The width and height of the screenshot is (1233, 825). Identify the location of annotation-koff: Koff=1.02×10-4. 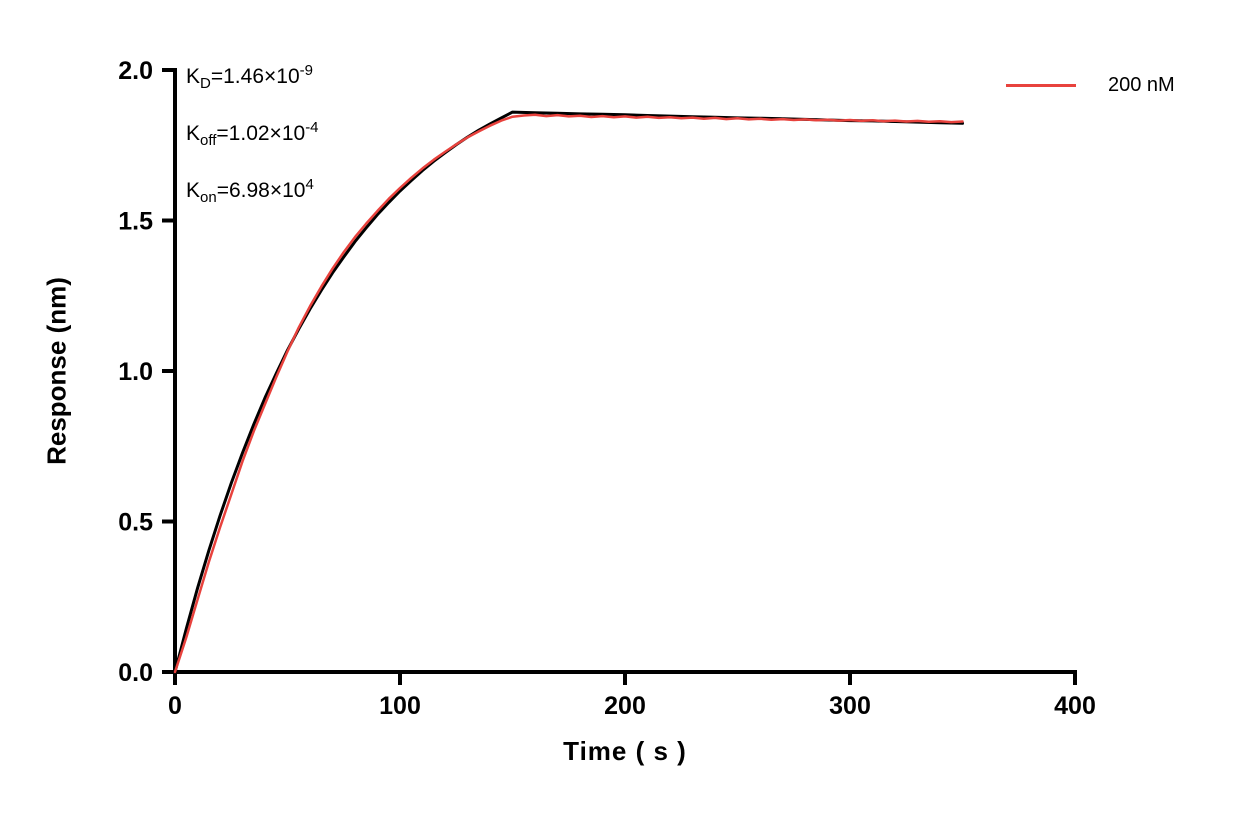
(252, 134).